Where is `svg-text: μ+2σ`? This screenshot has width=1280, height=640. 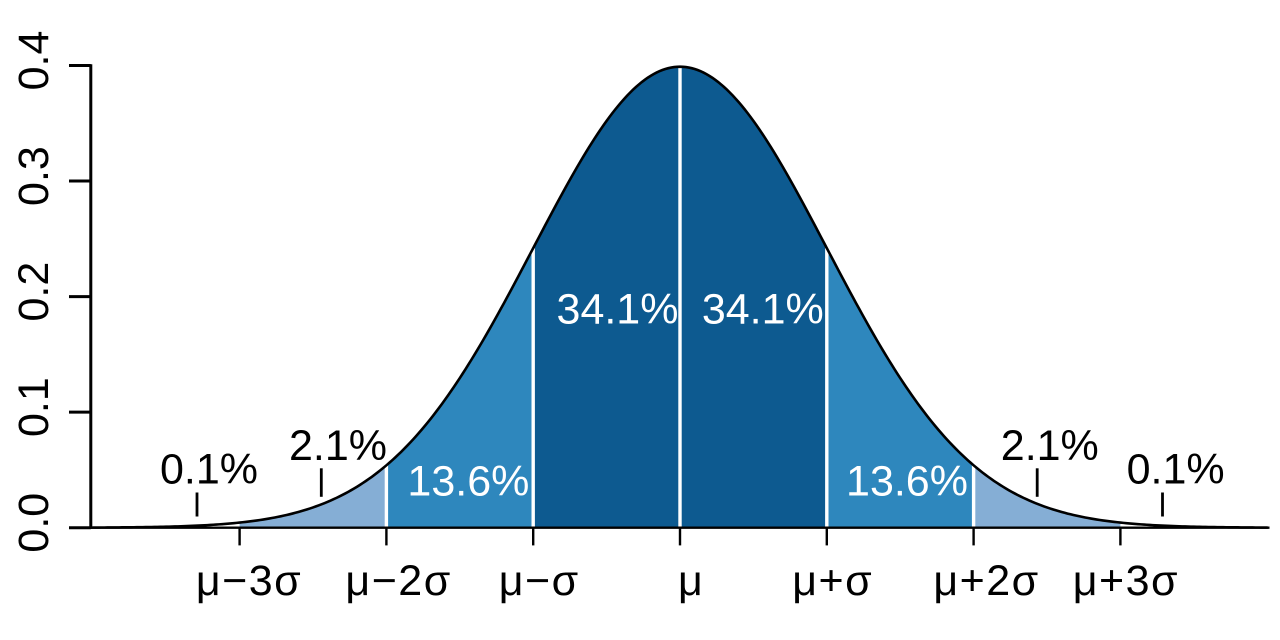 svg-text: μ+2σ is located at coordinates (986, 581).